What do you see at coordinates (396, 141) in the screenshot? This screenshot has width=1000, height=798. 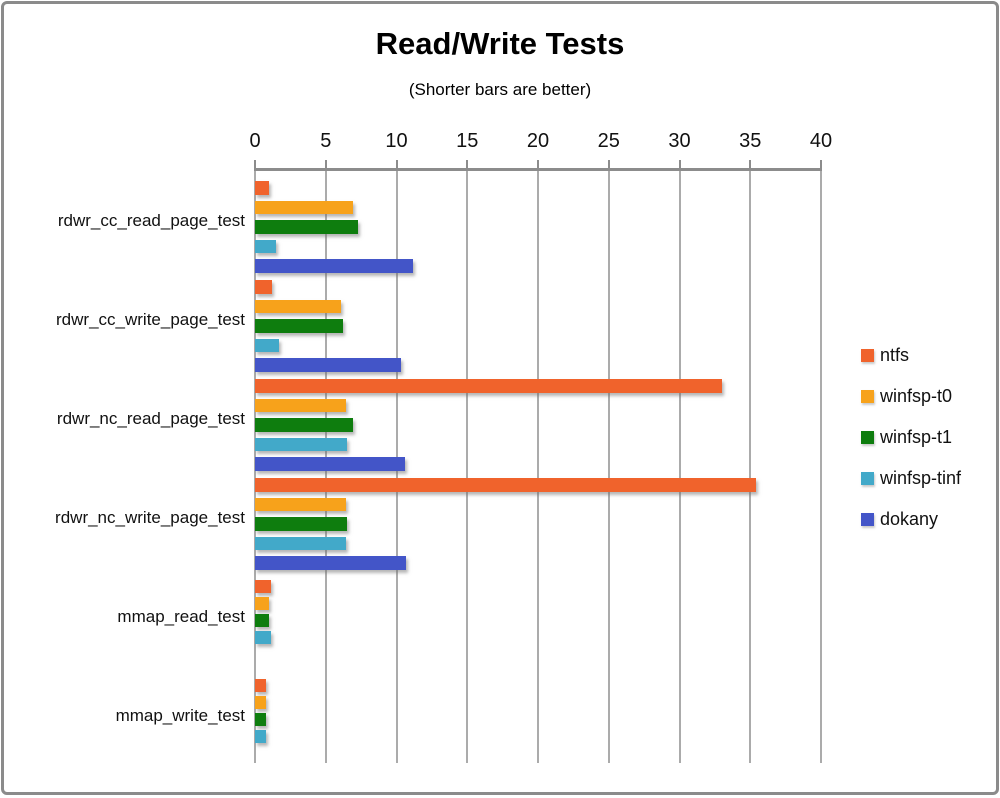 I see `x-axis-tick-label: 10` at bounding box center [396, 141].